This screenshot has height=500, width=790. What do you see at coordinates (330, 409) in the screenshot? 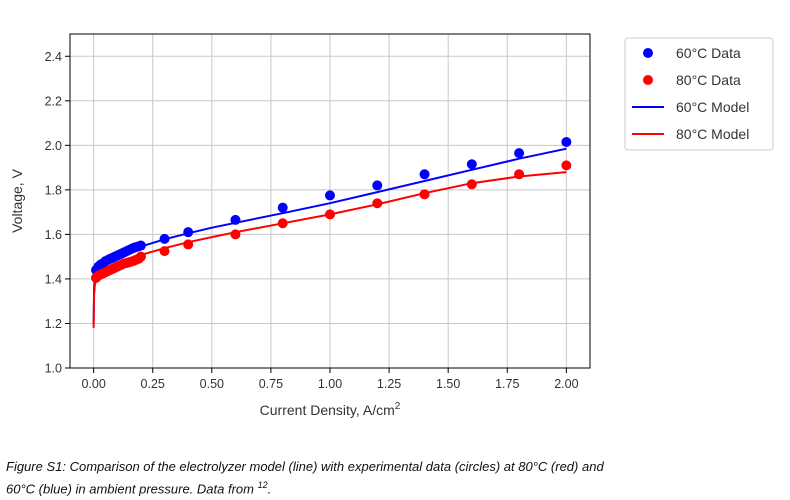
I see `x-axis-title: Current Density, A/cm2` at bounding box center [330, 409].